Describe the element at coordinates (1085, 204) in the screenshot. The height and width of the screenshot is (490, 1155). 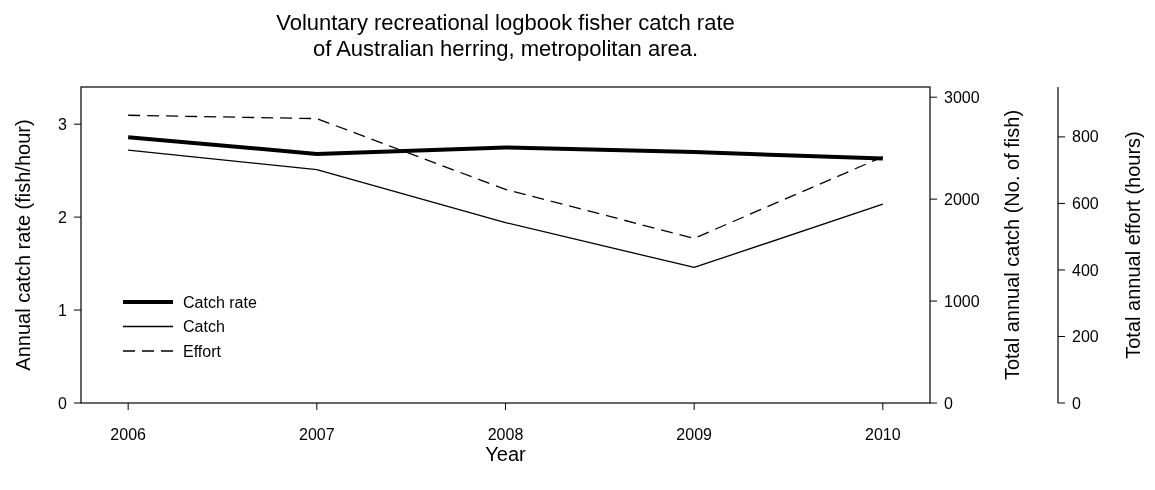
I see `y3-tick-label: 600` at that location.